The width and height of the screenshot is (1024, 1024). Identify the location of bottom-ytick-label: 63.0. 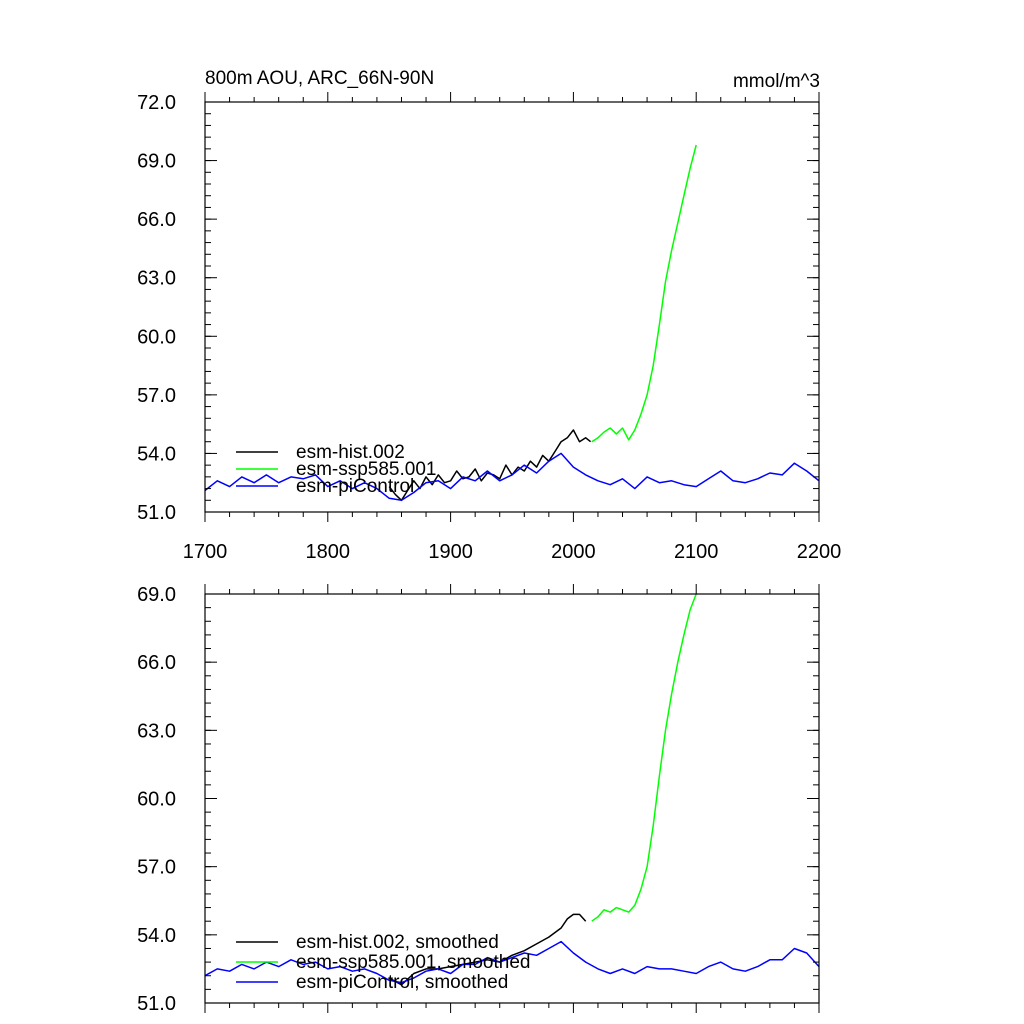
(156, 731).